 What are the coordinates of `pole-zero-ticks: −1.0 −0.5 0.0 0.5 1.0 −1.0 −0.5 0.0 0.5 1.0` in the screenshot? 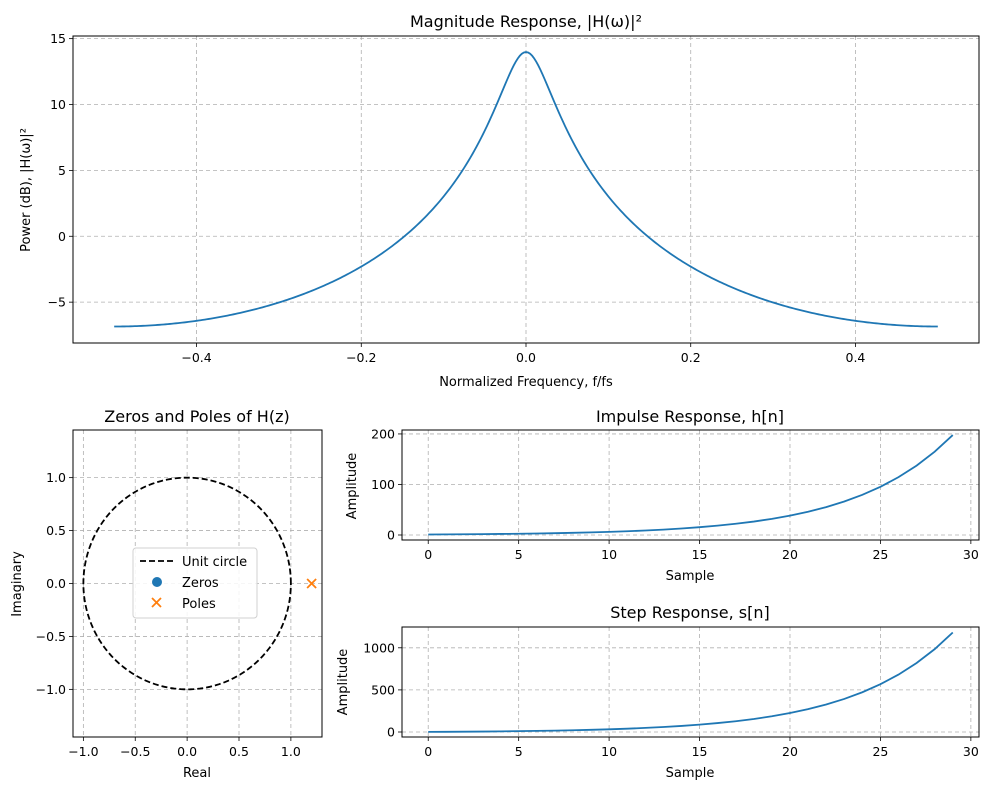 It's located at (168, 614).